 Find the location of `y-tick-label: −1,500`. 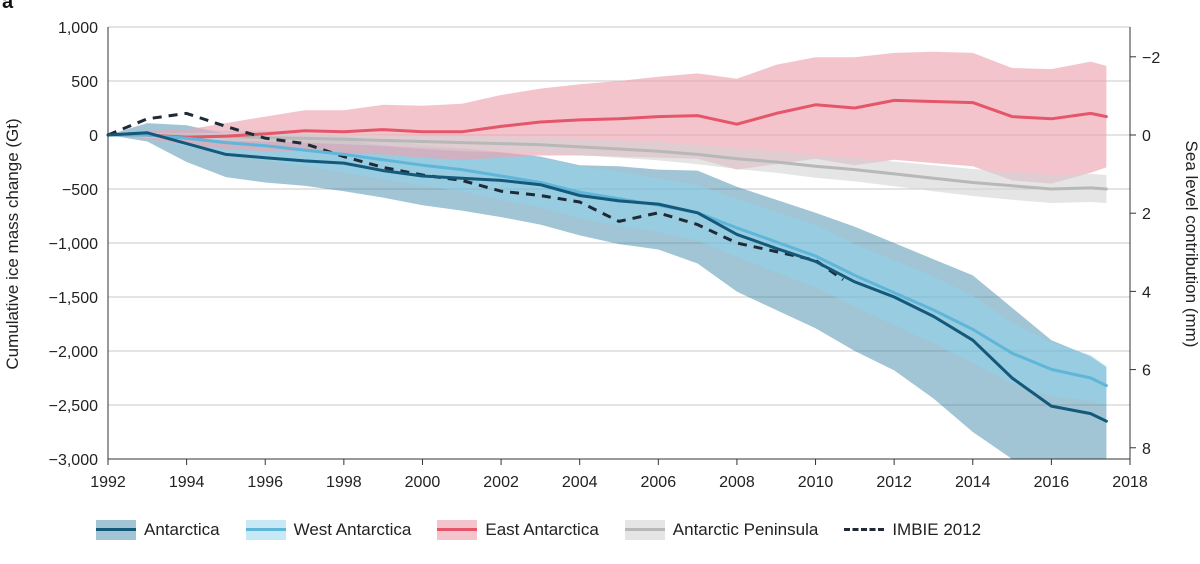

y-tick-label: −1,500 is located at coordinates (73, 298).